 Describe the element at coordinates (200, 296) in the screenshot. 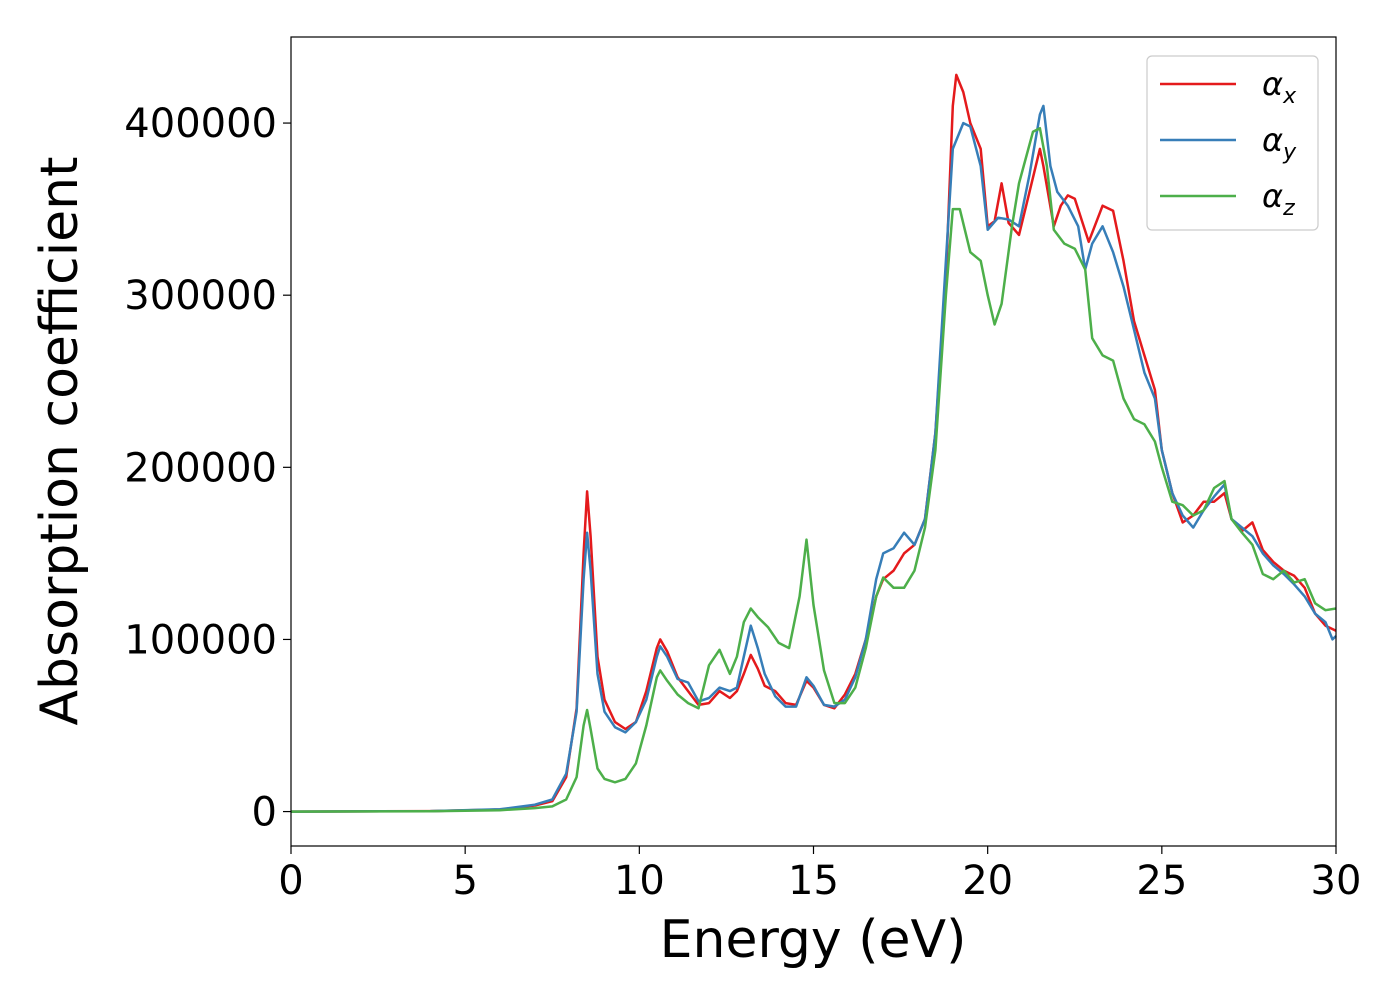

I see `y-tick-label: 300000` at that location.